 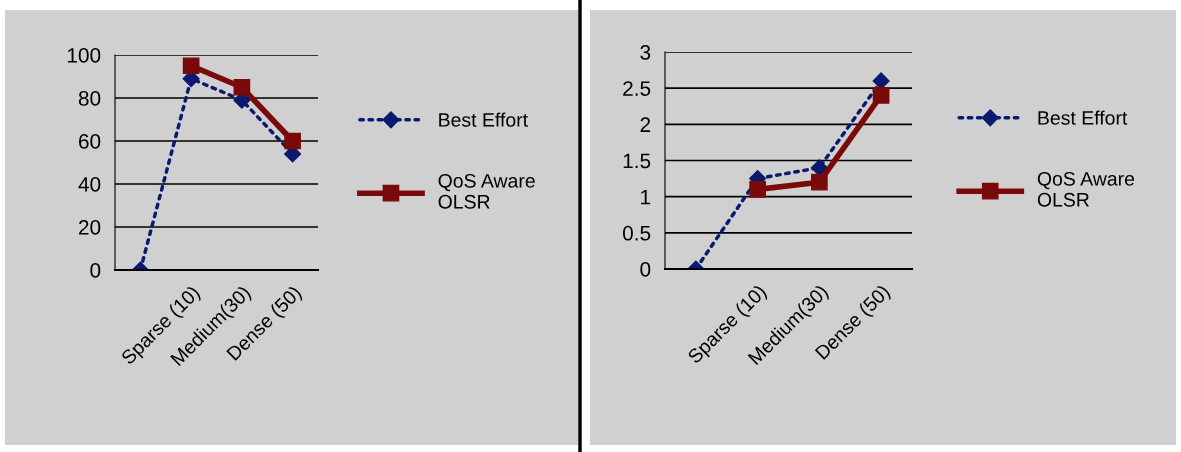 What do you see at coordinates (637, 88) in the screenshot?
I see `y-tick-label: 2.5` at bounding box center [637, 88].